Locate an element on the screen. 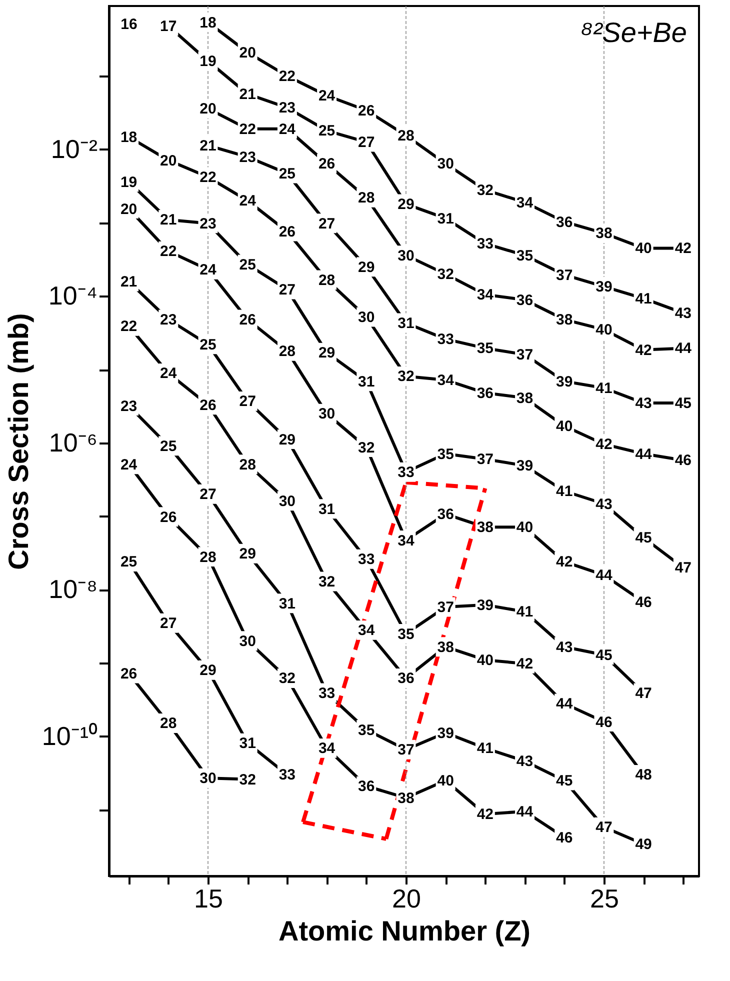 The height and width of the screenshot is (981, 730). y-axis-title: Cross Section (mb) is located at coordinates (18, 441).